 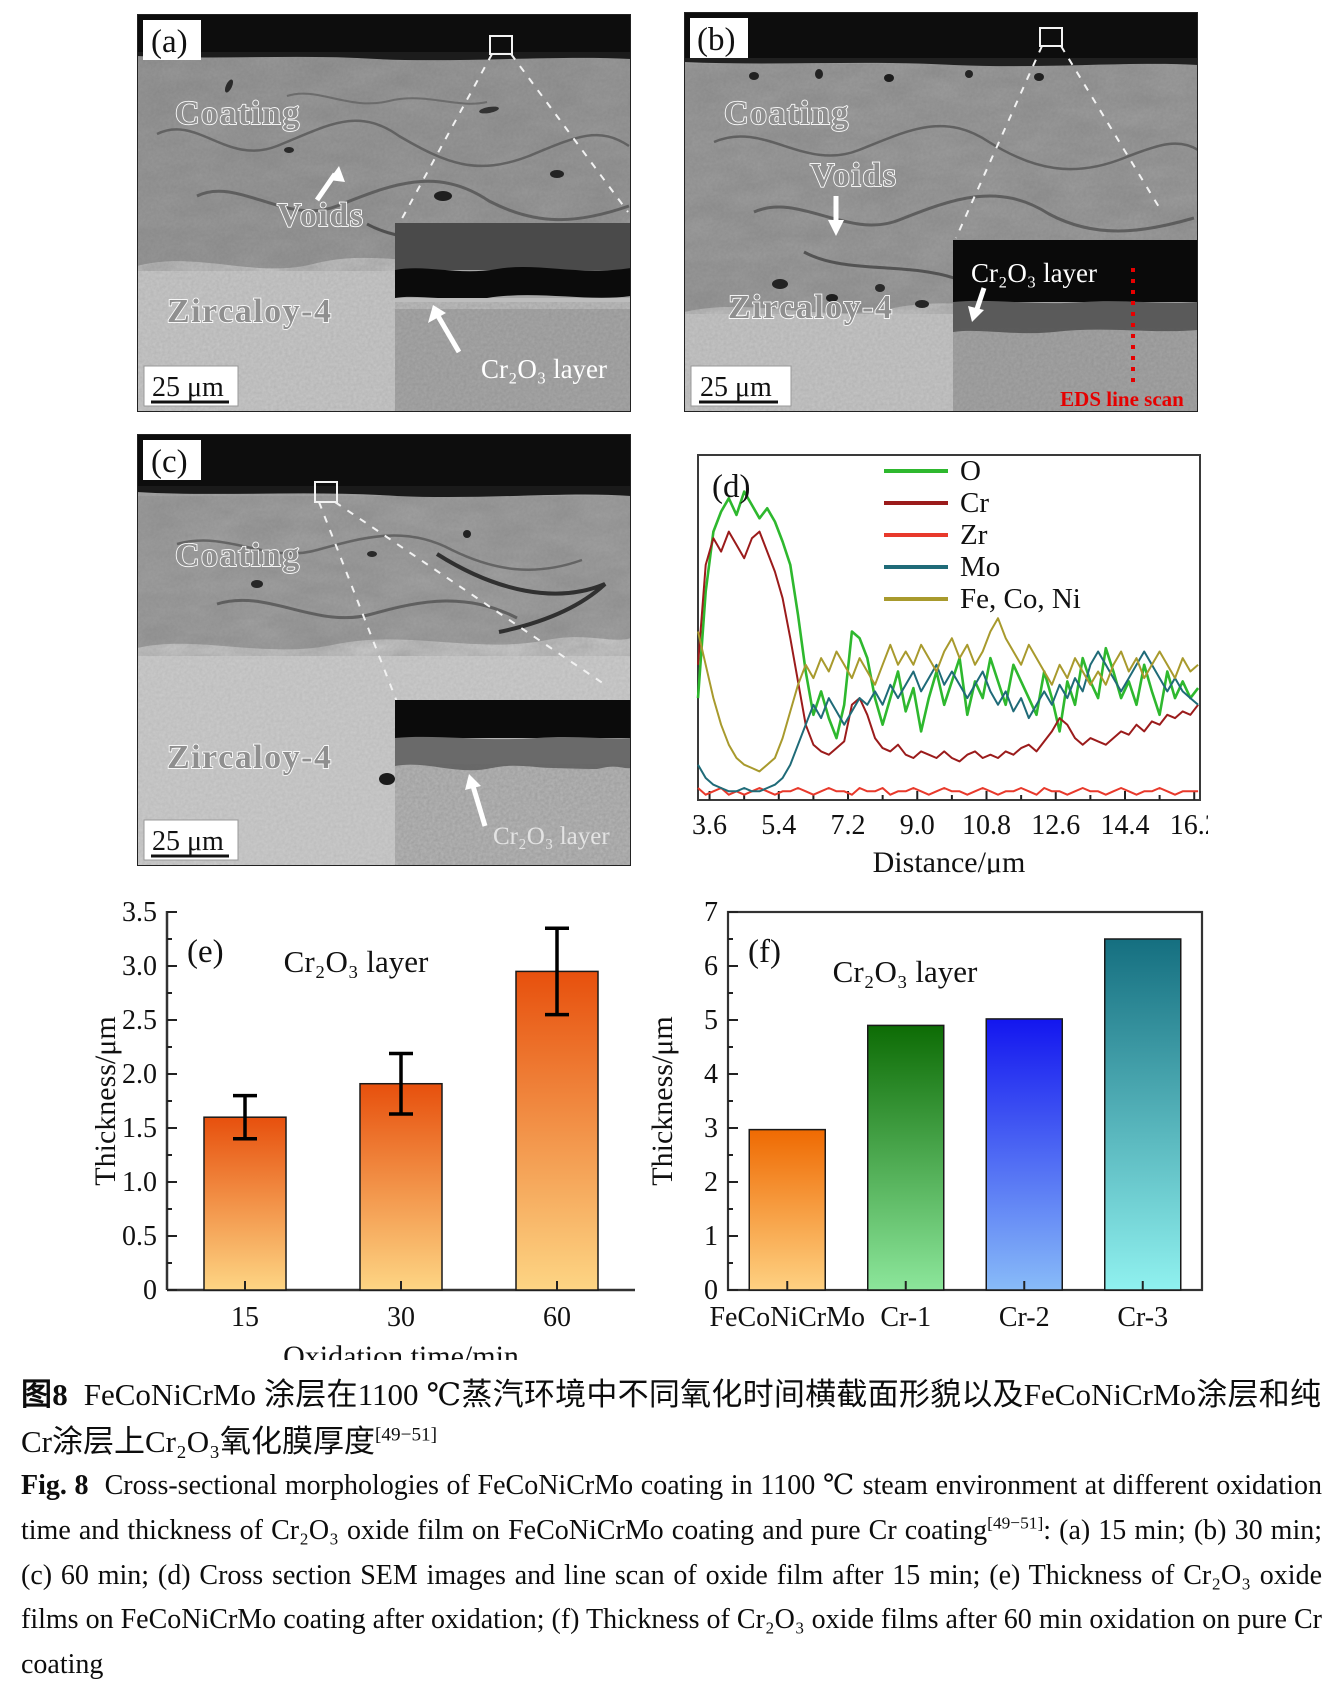 I want to click on panel-tag-b: (b), so click(x=719, y=38).